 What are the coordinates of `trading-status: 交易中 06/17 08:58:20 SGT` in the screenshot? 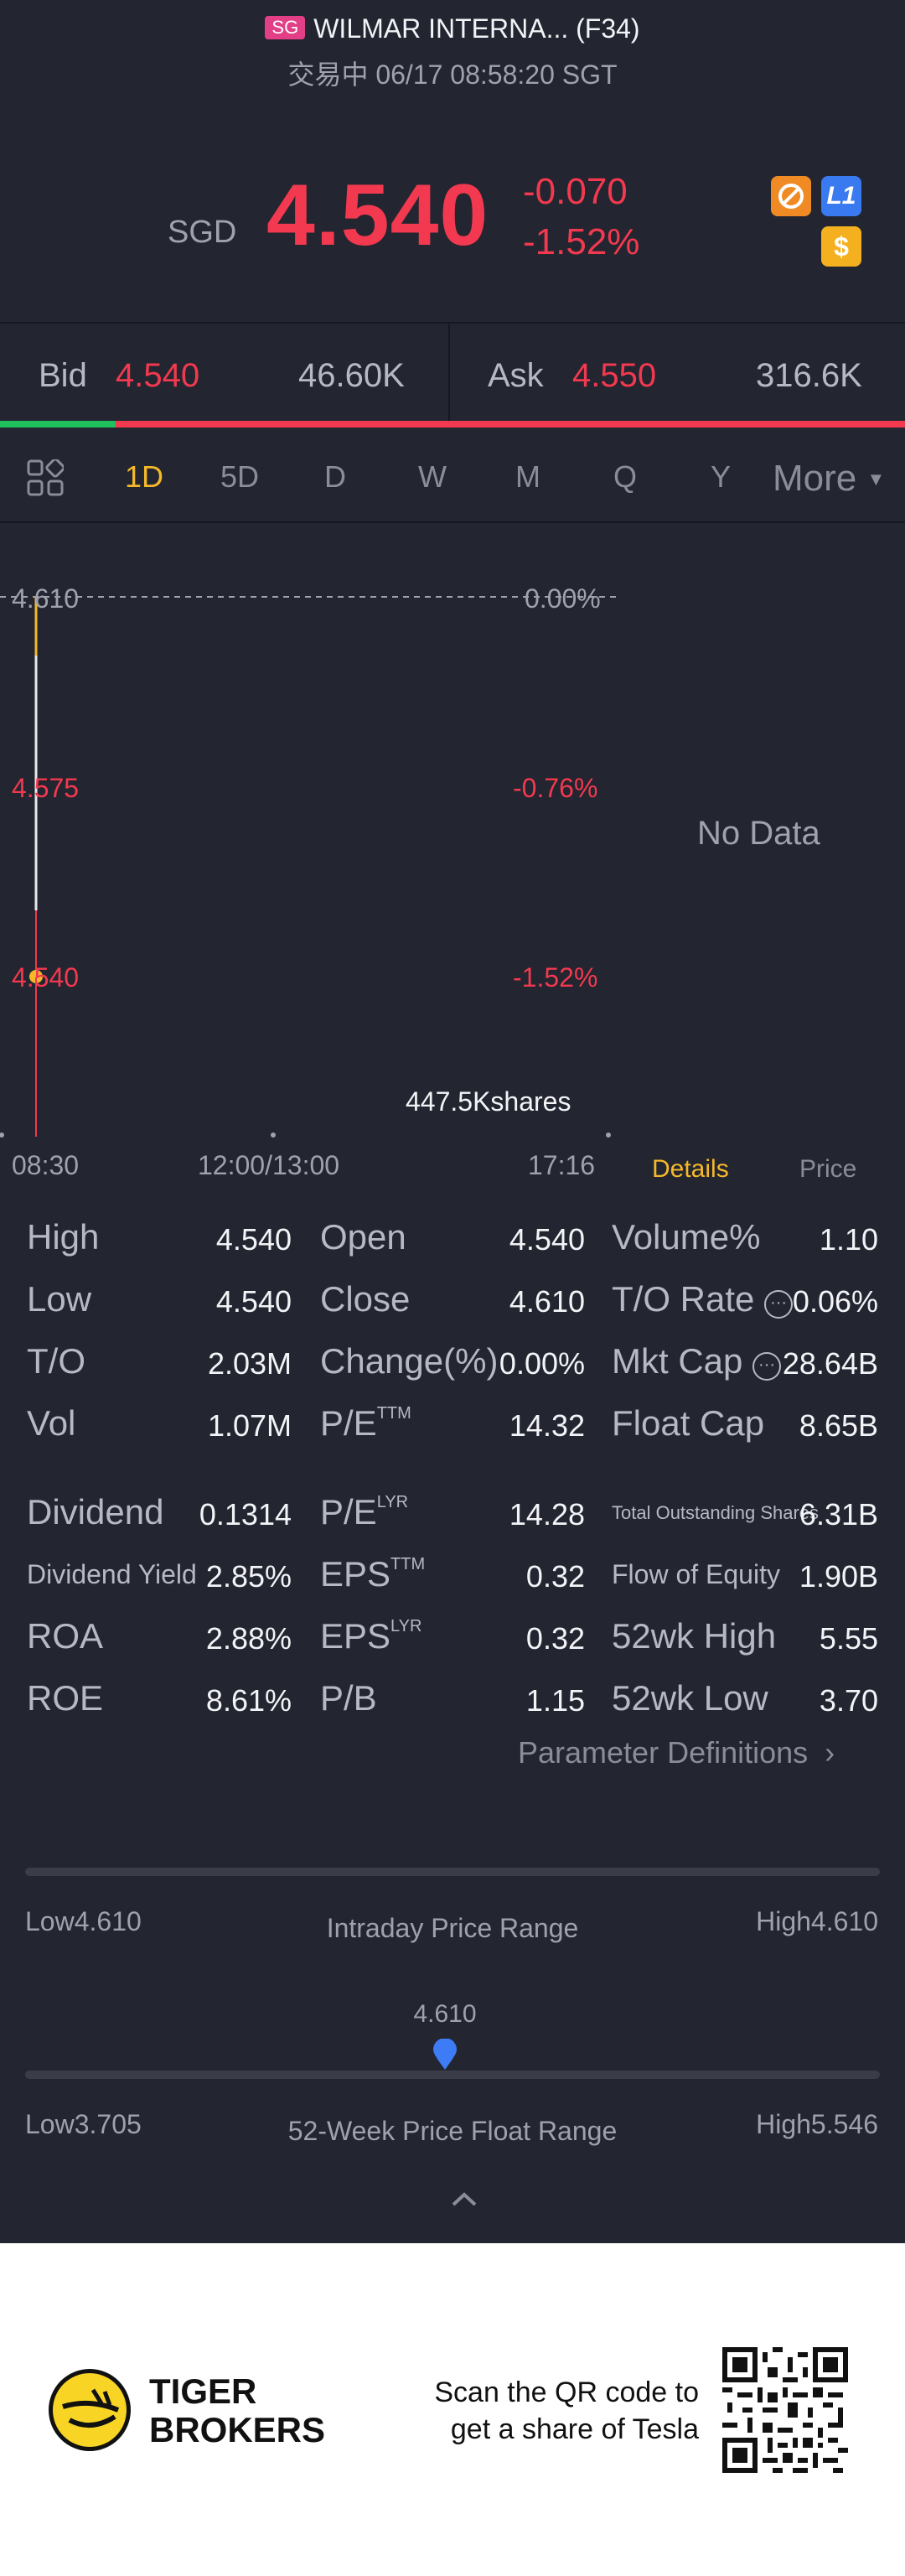 It's located at (452, 75).